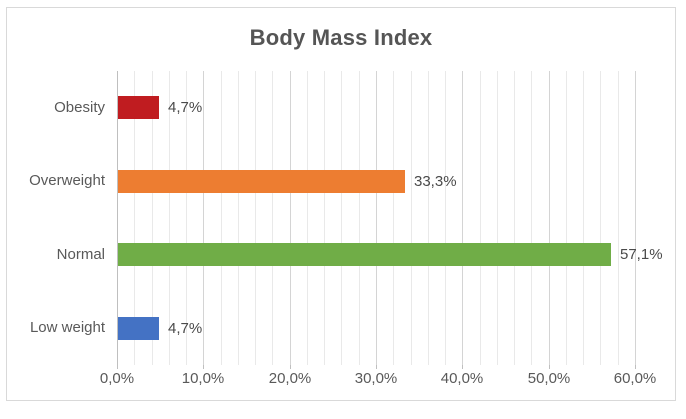 This screenshot has width=686, height=419. Describe the element at coordinates (138, 107) in the screenshot. I see `bar-obesity` at that location.